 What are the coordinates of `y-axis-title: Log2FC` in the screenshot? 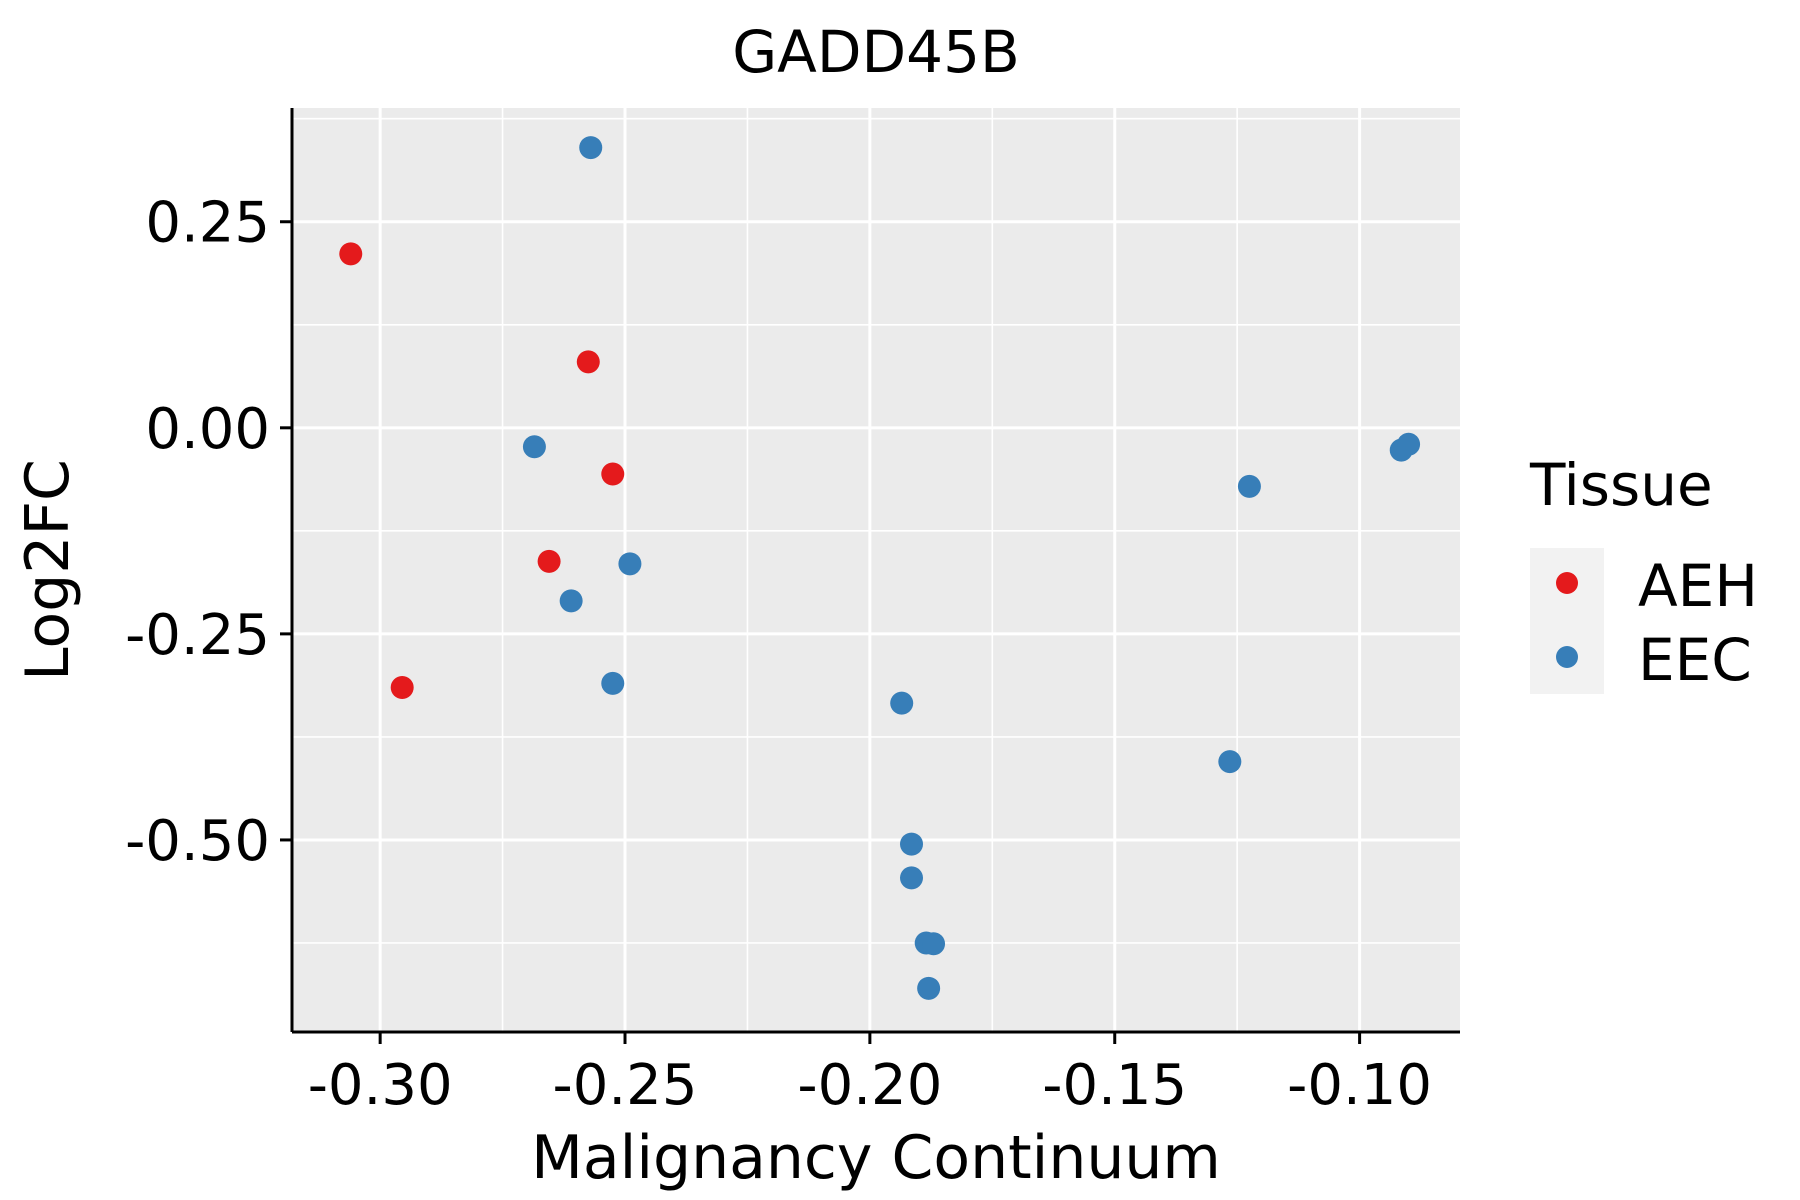 It's located at (48, 570).